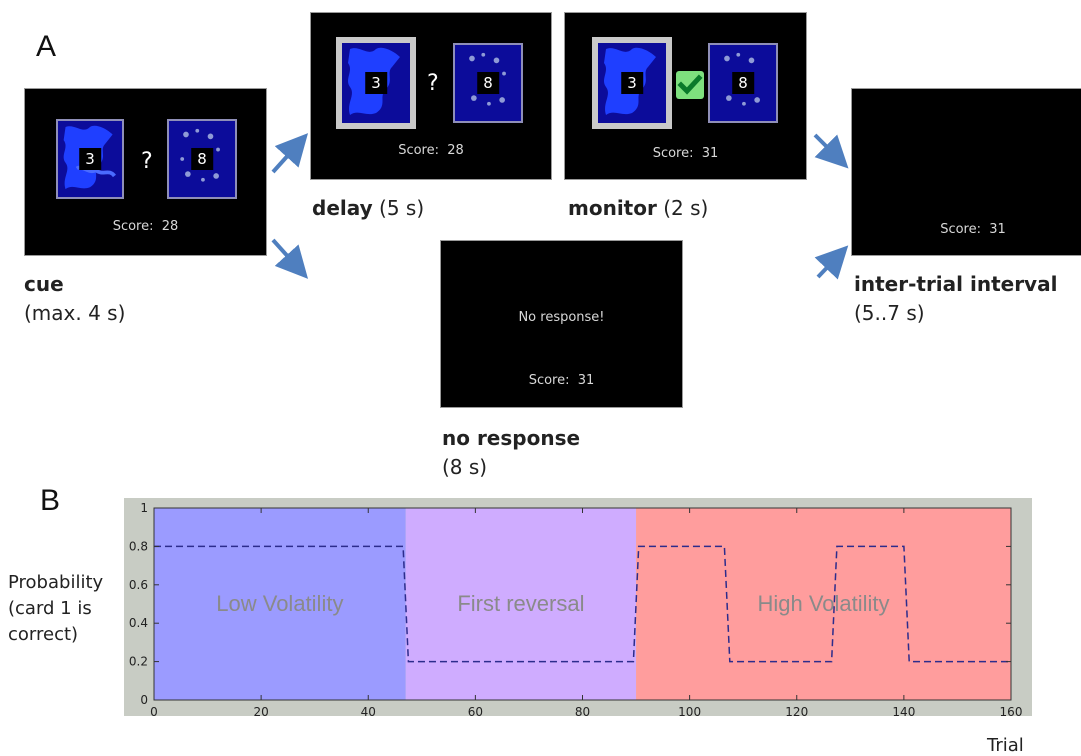  Describe the element at coordinates (154, 712) in the screenshot. I see `x-tick-label: 0` at that location.